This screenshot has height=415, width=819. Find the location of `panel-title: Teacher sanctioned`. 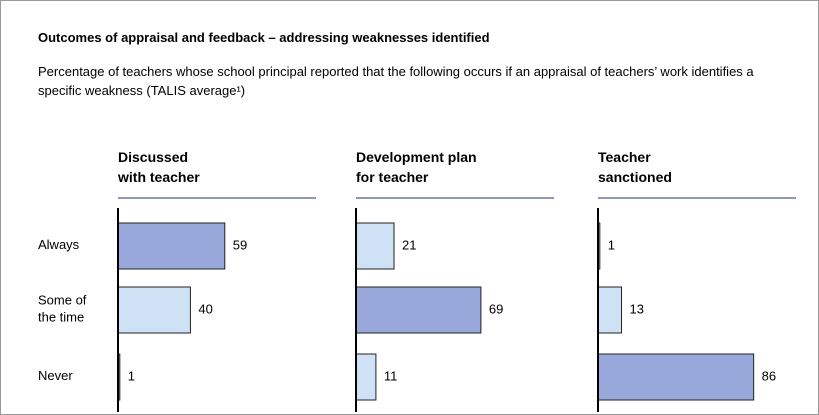

panel-title: Teacher sanctioned is located at coordinates (635, 167).